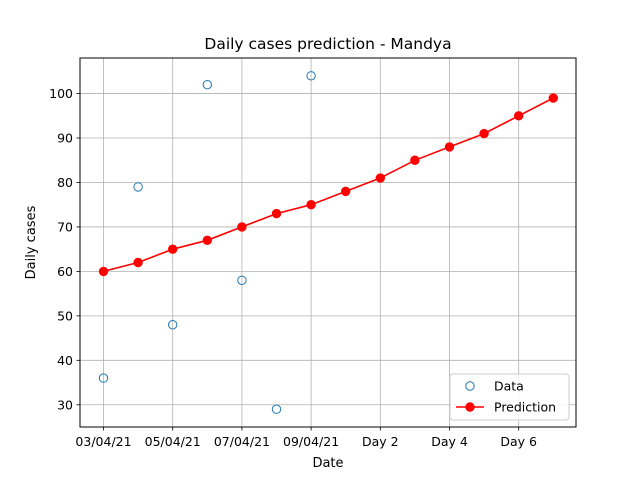 Image resolution: width=640 pixels, height=480 pixels. I want to click on y-tick-label: 50, so click(65, 315).